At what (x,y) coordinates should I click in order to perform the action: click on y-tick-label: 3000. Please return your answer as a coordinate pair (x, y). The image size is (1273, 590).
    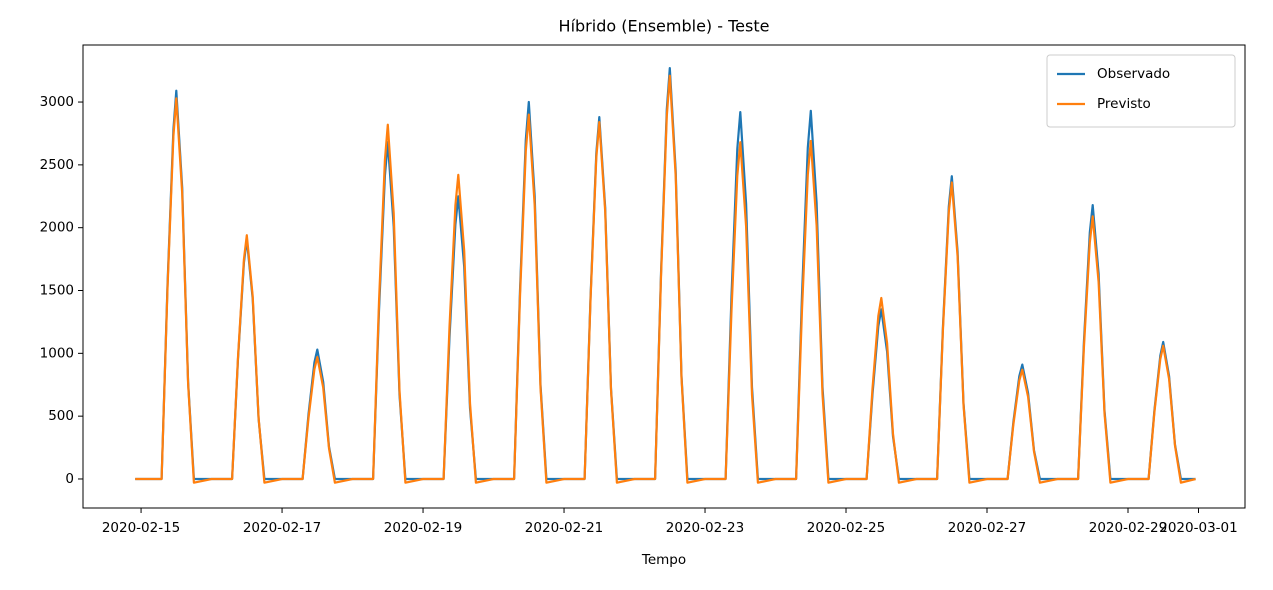
    Looking at the image, I should click on (57, 102).